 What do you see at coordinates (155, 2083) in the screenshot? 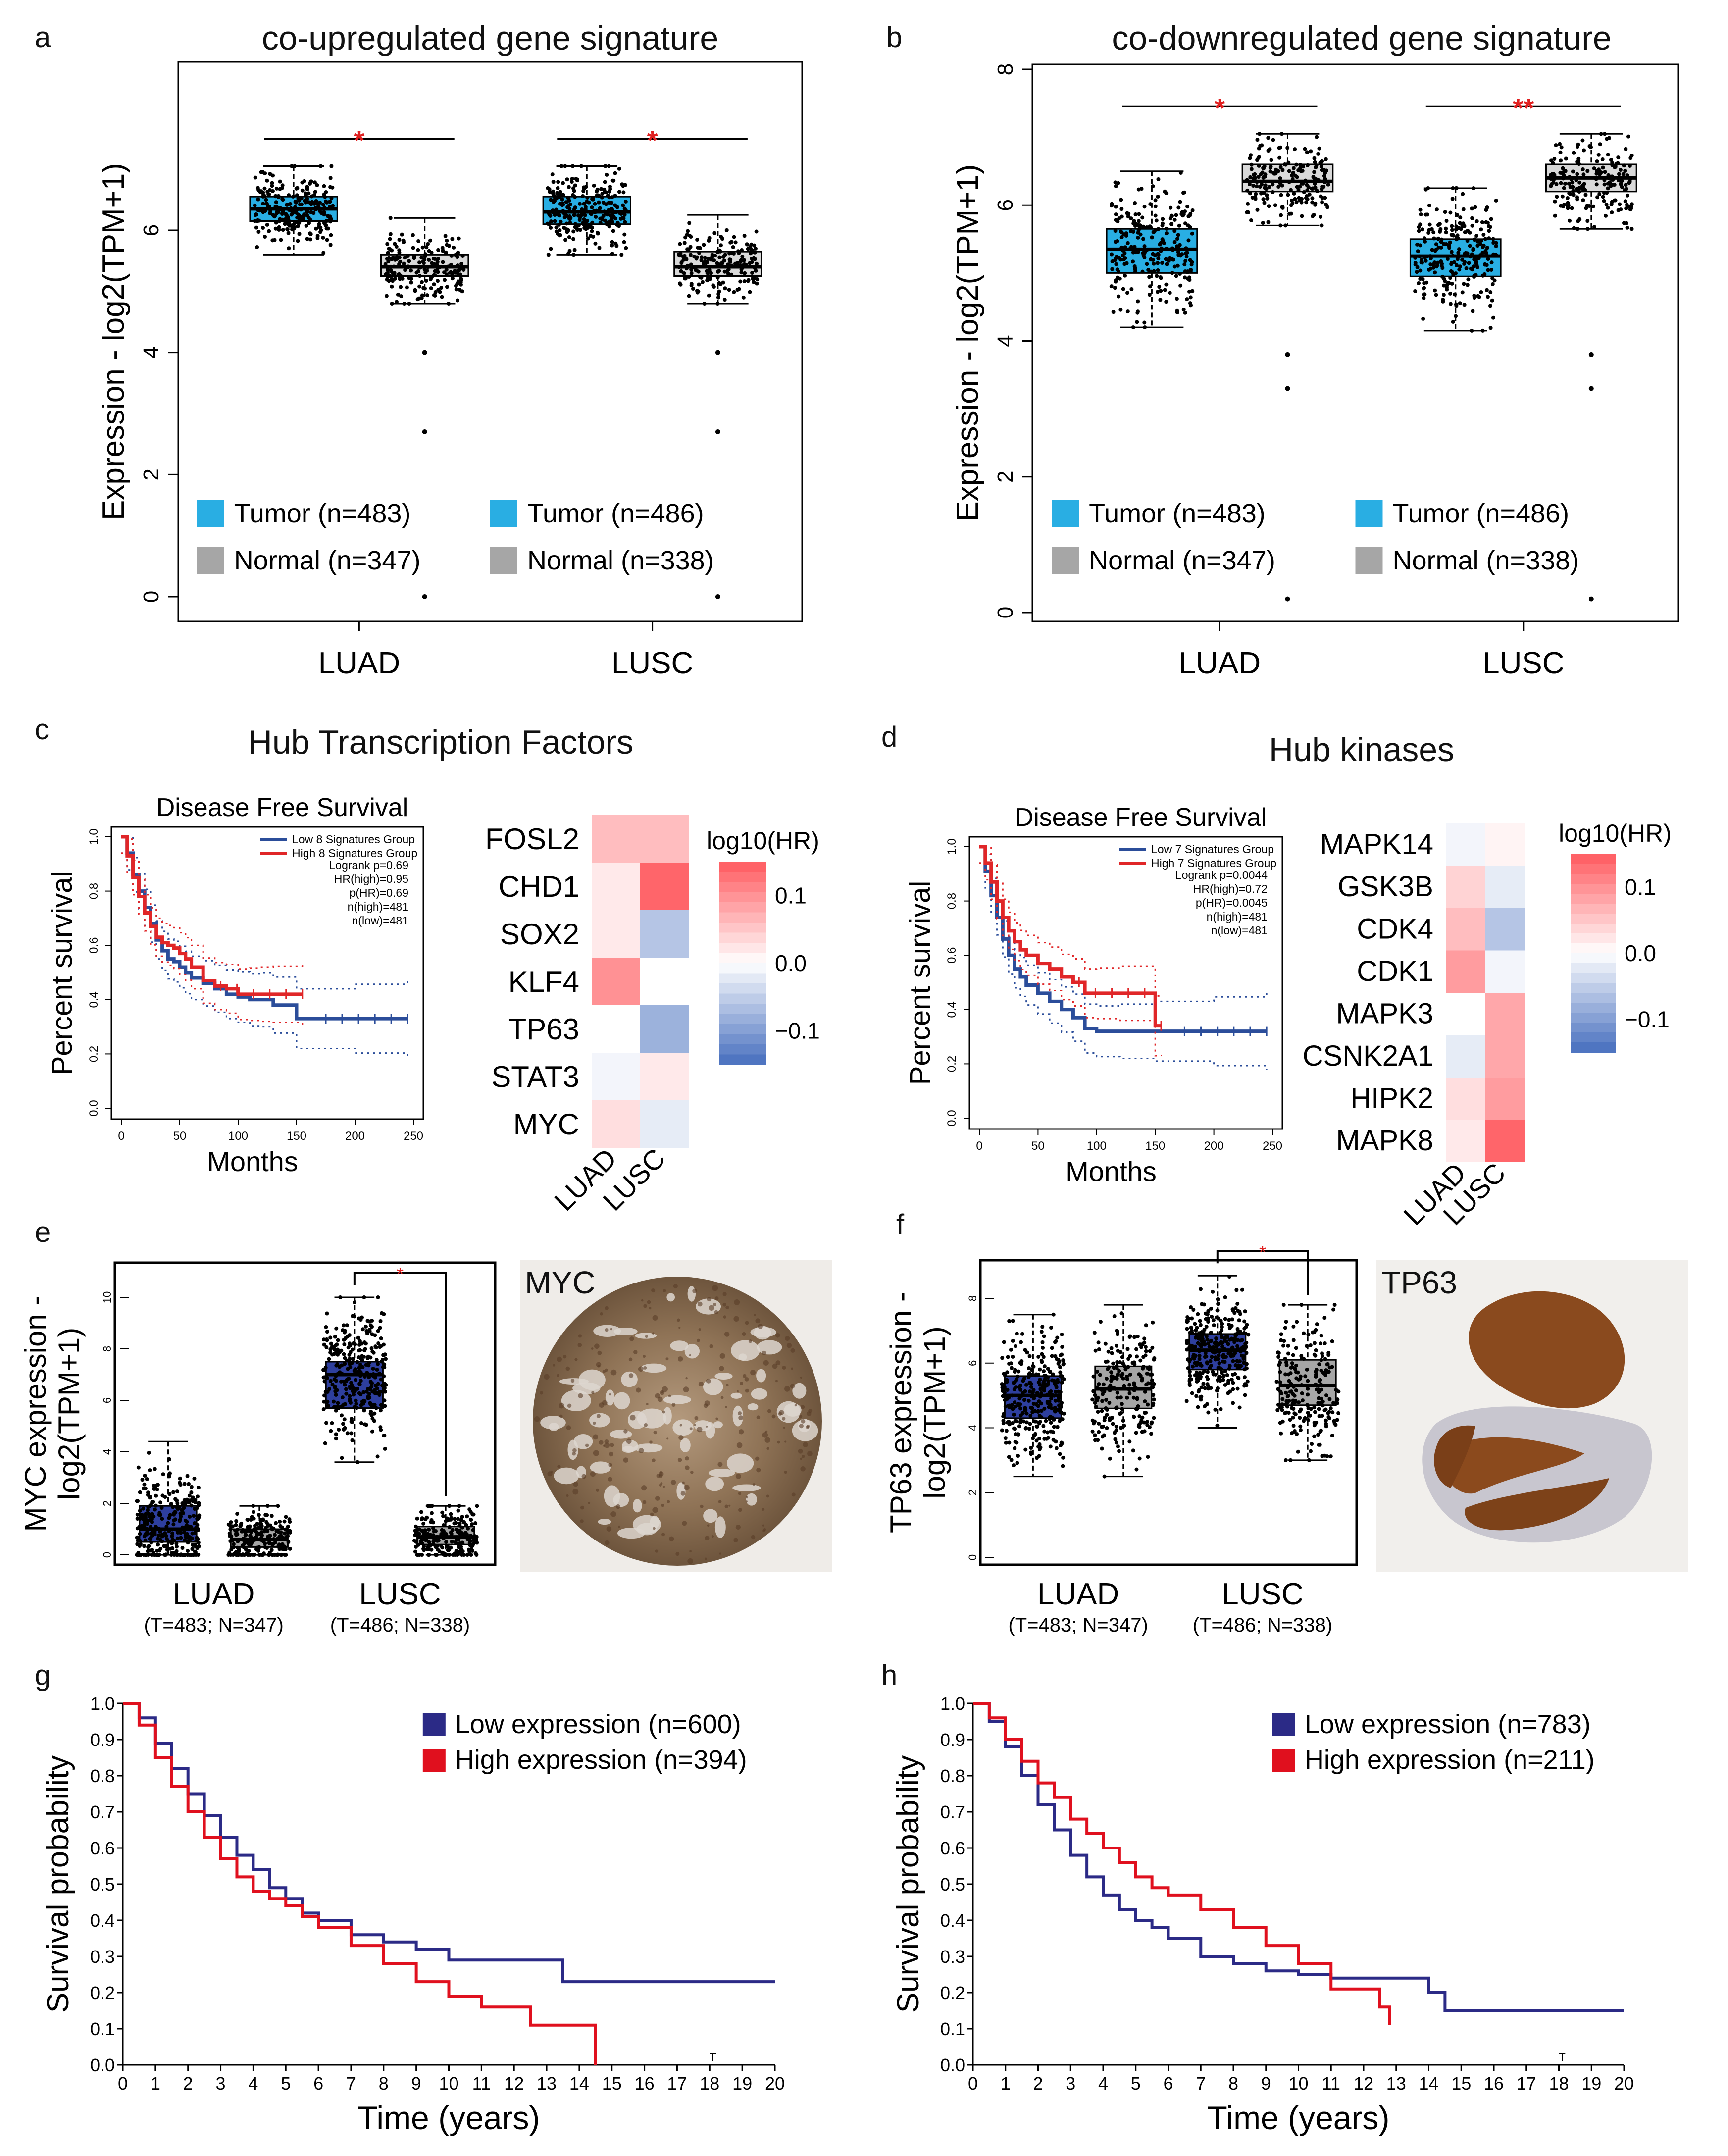
I see `x-tick-label: 1` at bounding box center [155, 2083].